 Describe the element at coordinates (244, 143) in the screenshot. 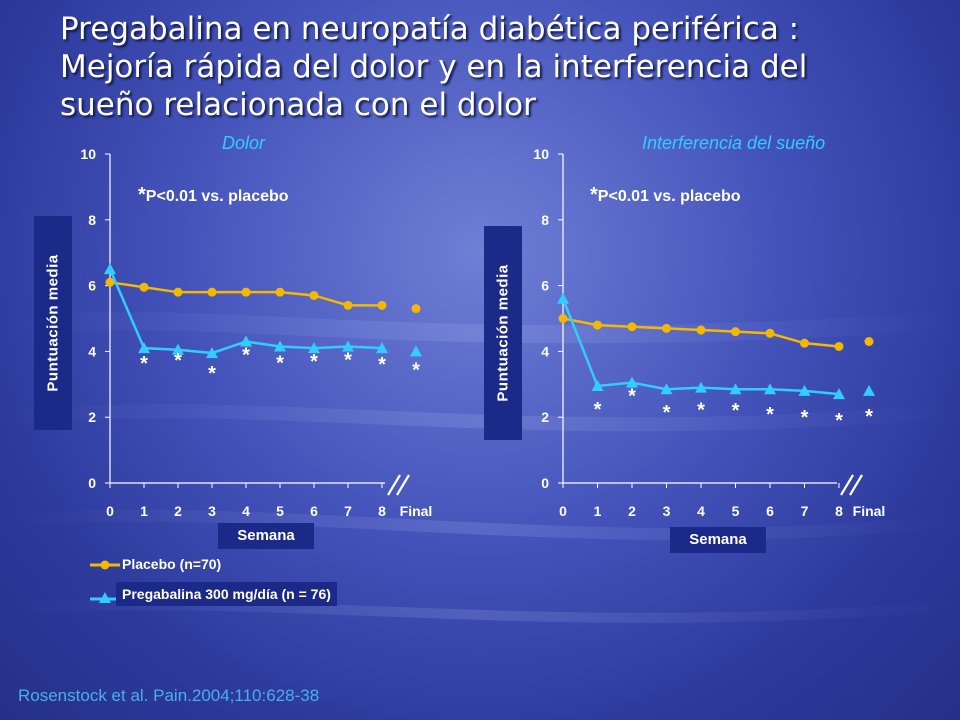

I see `chart-left-title: Dolor` at that location.